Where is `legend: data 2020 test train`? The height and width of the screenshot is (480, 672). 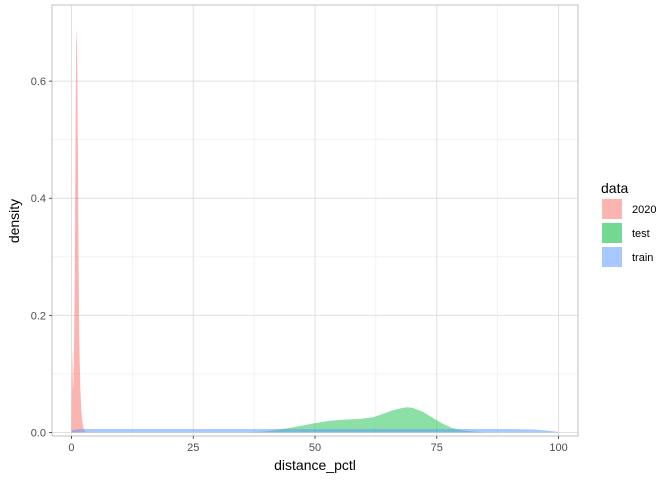 legend: data 2020 test train is located at coordinates (628, 223).